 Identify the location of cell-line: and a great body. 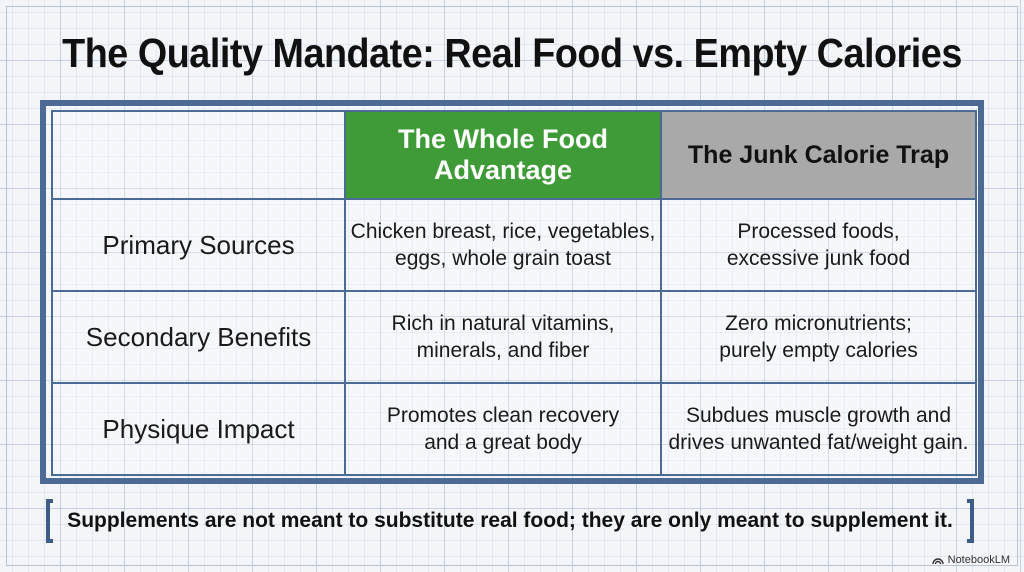
(503, 442).